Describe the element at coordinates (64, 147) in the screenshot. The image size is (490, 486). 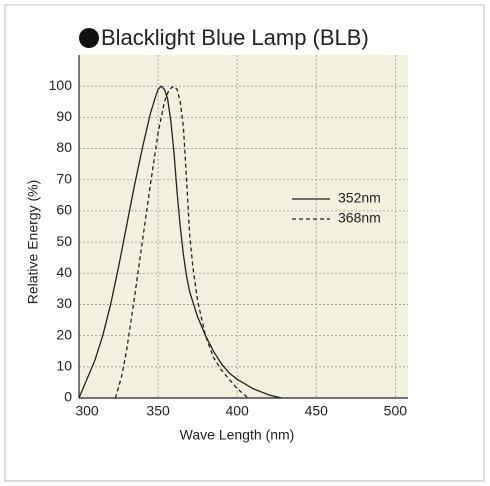
I see `y-tick-label: 80` at that location.